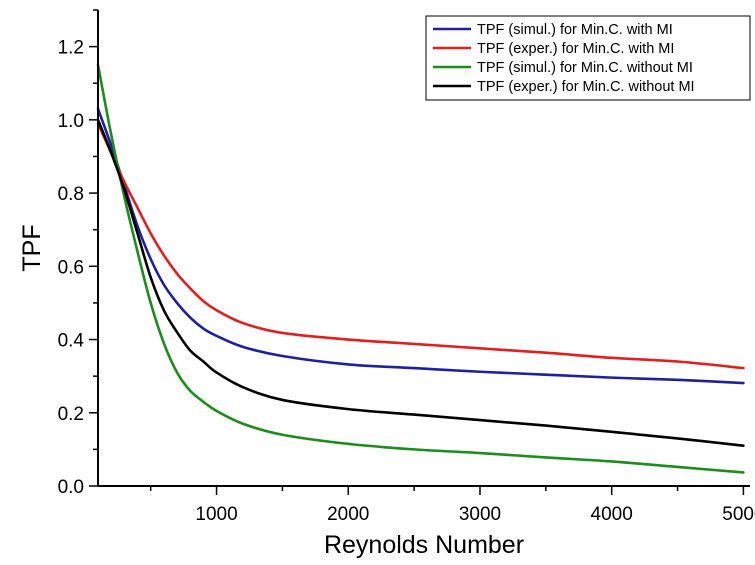  What do you see at coordinates (575, 49) in the screenshot?
I see `legend-label-2: TPF (exper.) for Min.C. with MI` at bounding box center [575, 49].